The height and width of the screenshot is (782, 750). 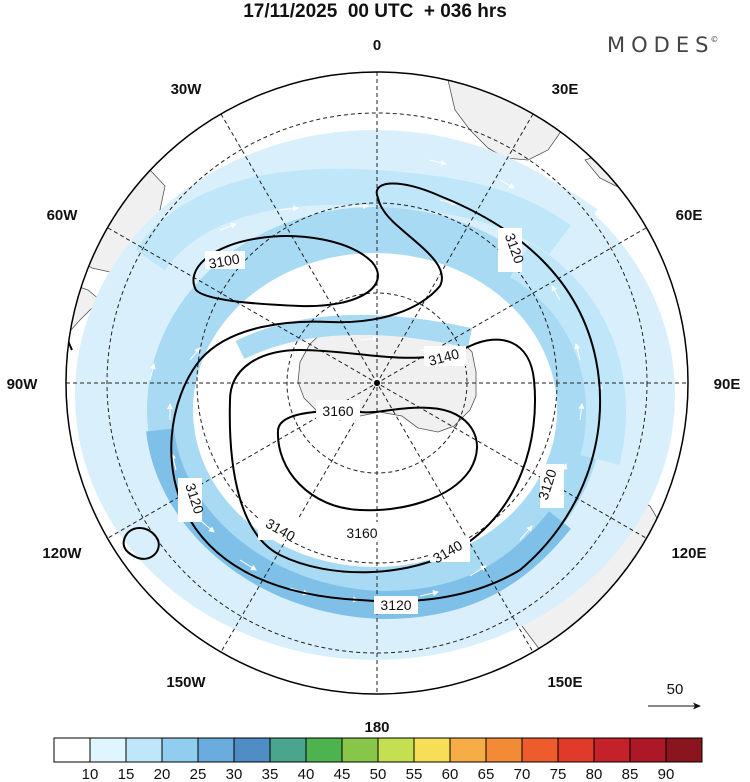 I want to click on brand-text: MODES, so click(x=661, y=45).